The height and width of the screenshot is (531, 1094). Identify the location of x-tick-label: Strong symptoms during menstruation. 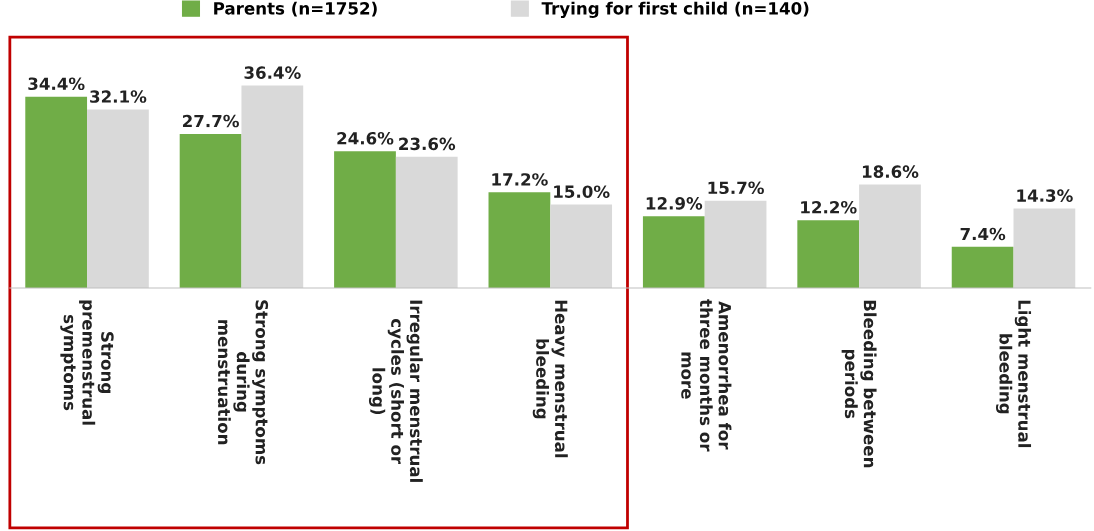
(243, 382).